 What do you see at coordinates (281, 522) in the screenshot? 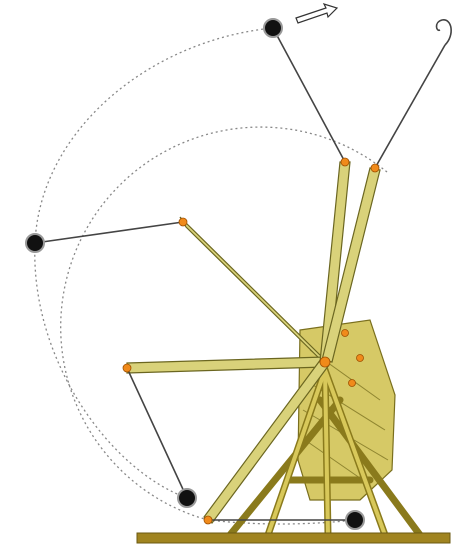
I see `ground-trajectory` at bounding box center [281, 522].